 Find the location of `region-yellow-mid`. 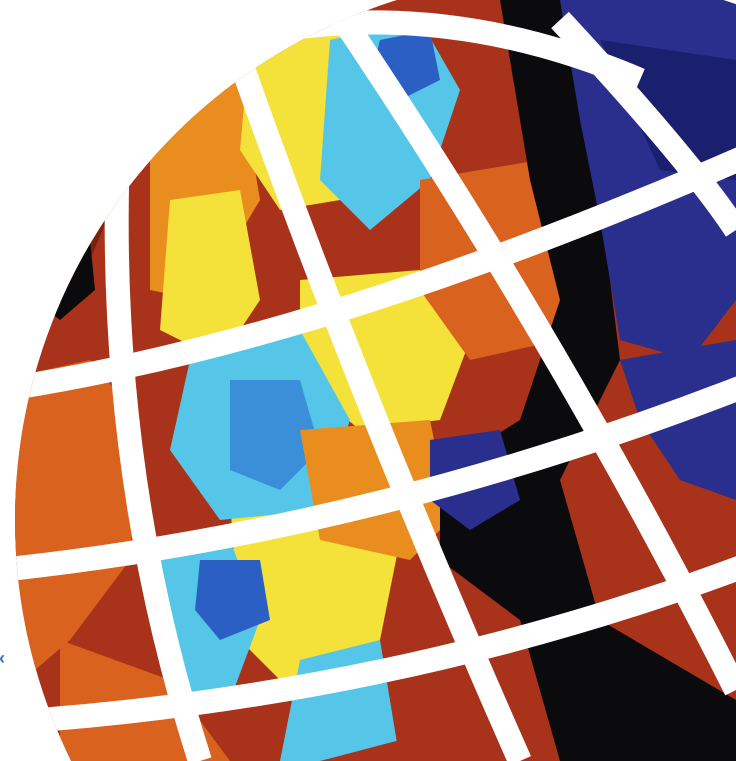

region-yellow-mid is located at coordinates (210, 275).